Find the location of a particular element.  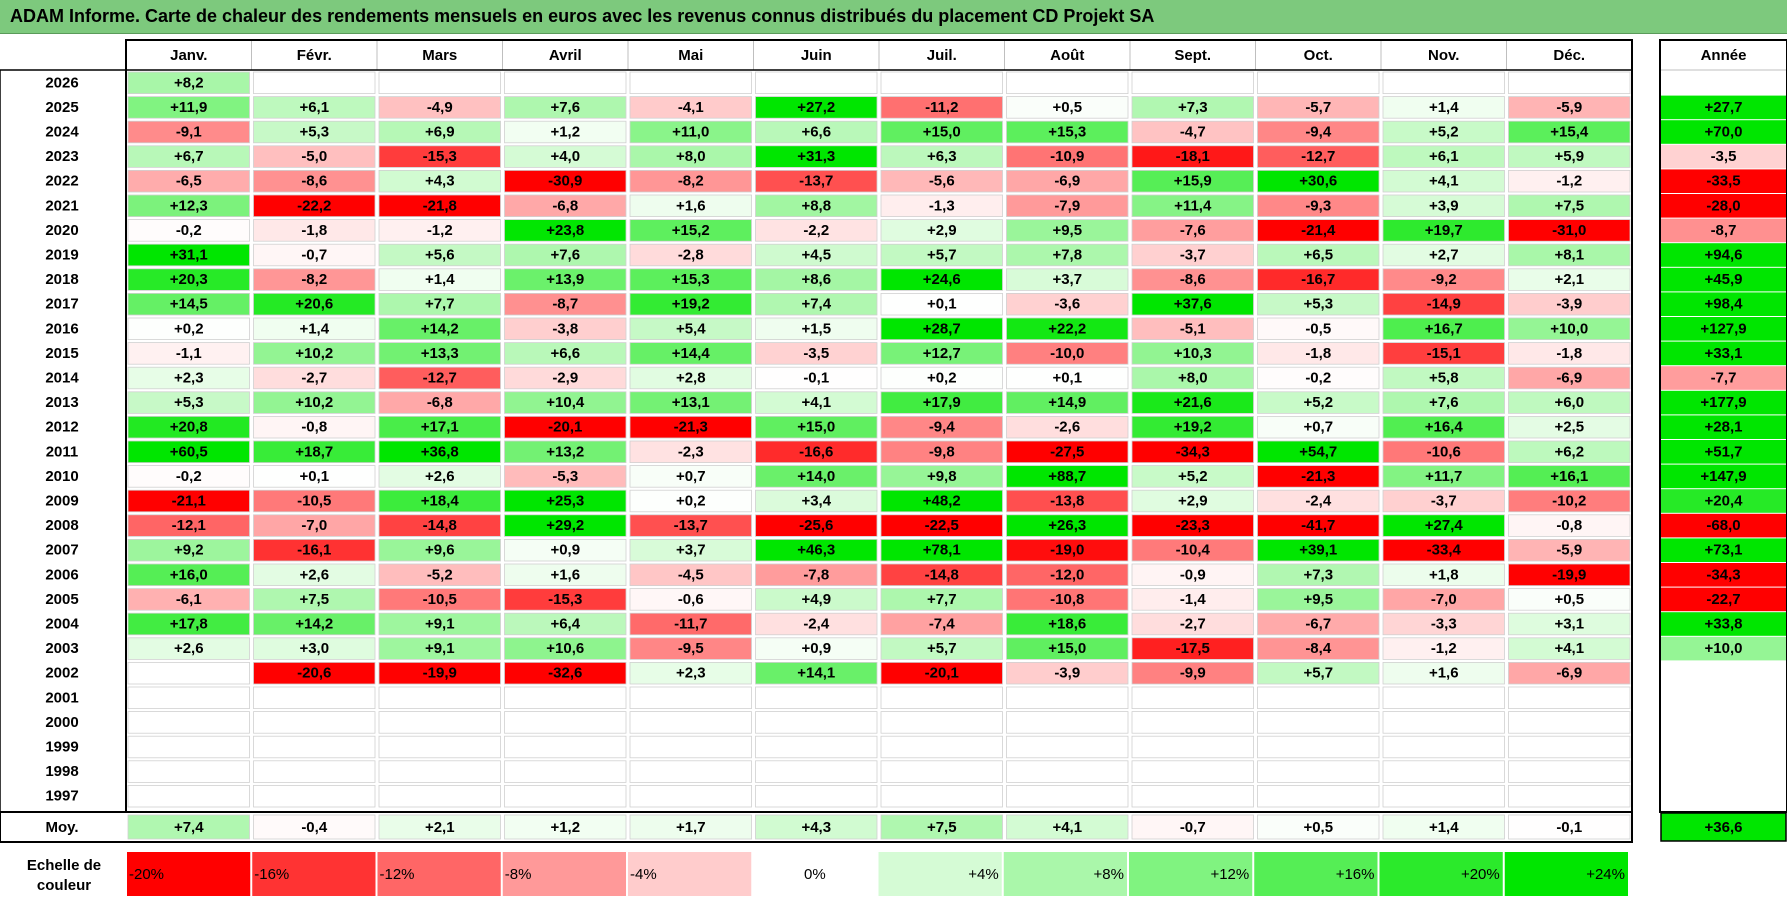

scale-label: +24% is located at coordinates (1605, 874).